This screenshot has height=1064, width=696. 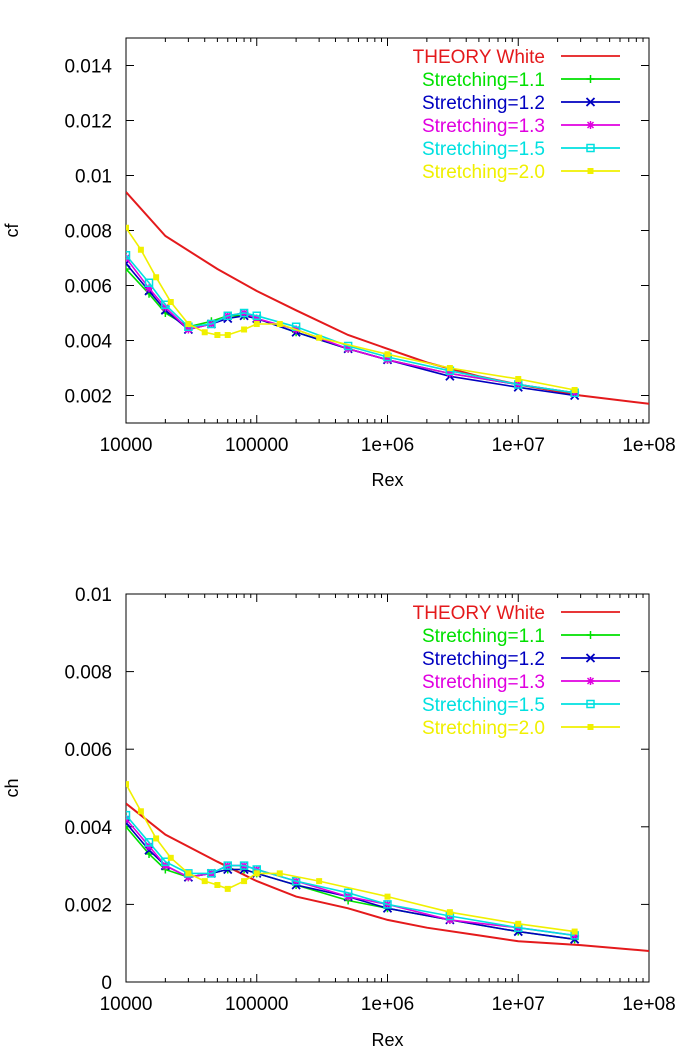 What do you see at coordinates (12, 787) in the screenshot?
I see `y-axis-label: ch` at bounding box center [12, 787].